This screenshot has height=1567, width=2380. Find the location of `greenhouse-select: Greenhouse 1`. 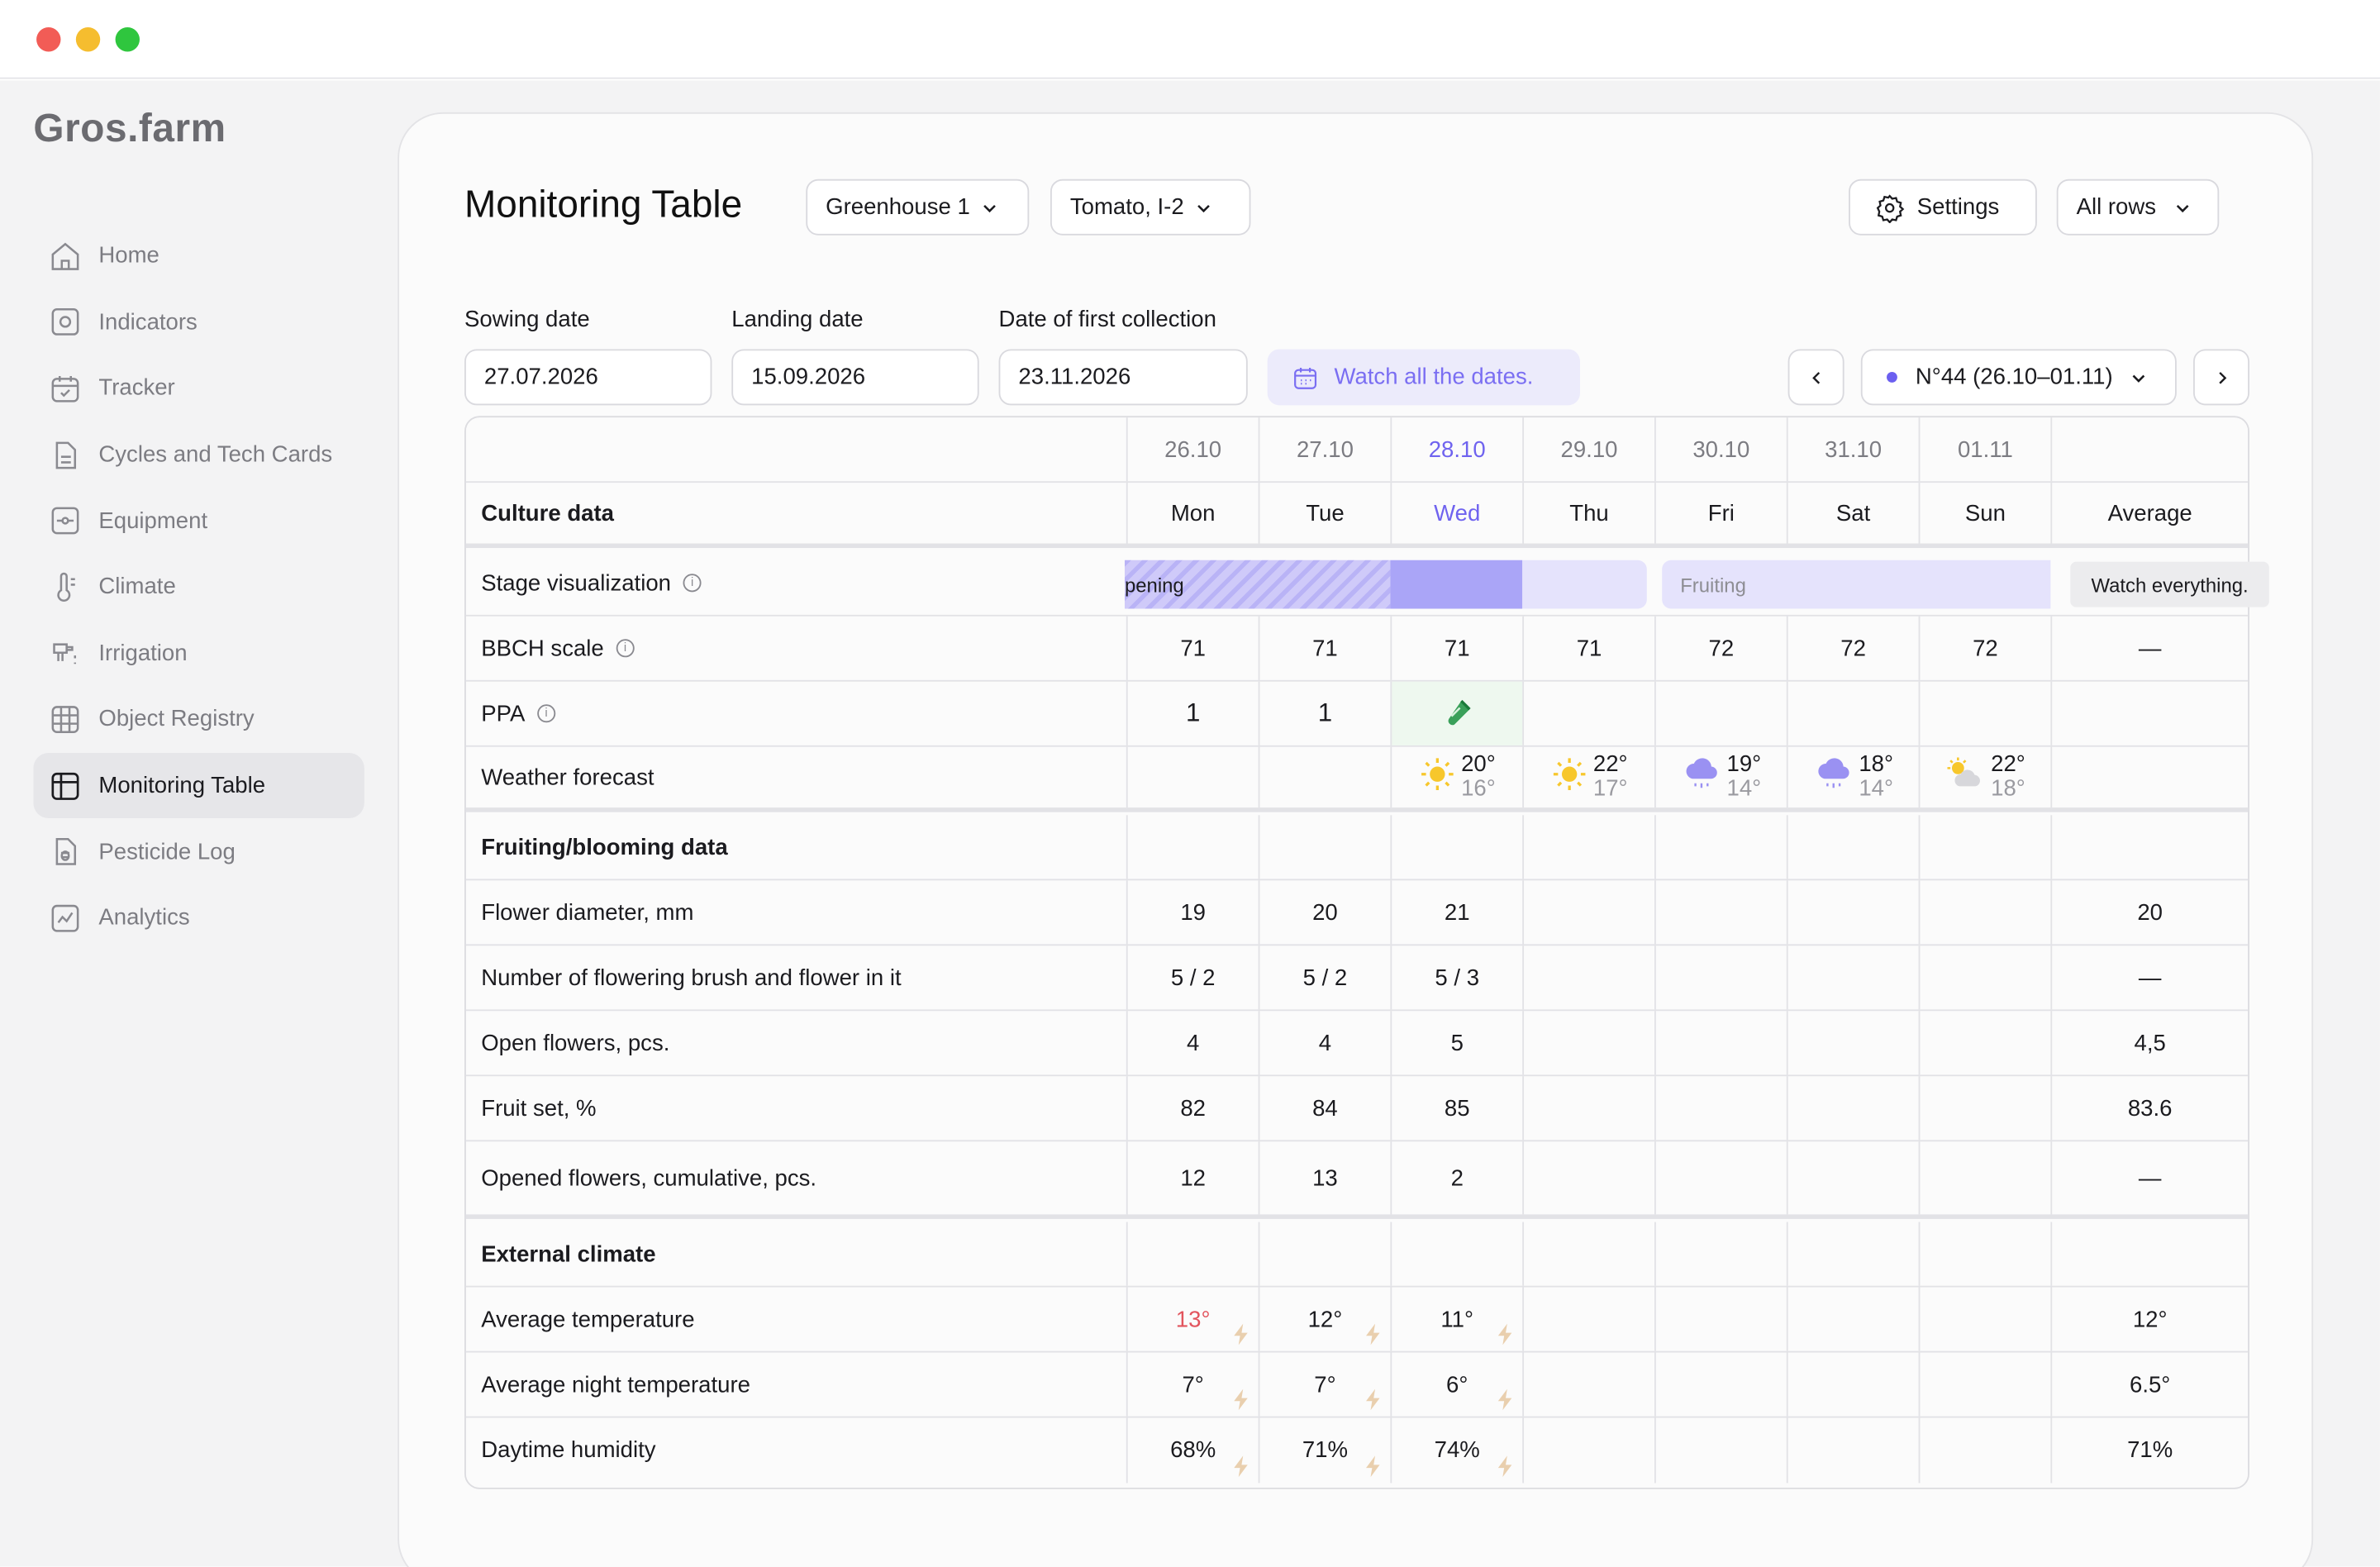

greenhouse-select: Greenhouse 1 is located at coordinates (918, 207).